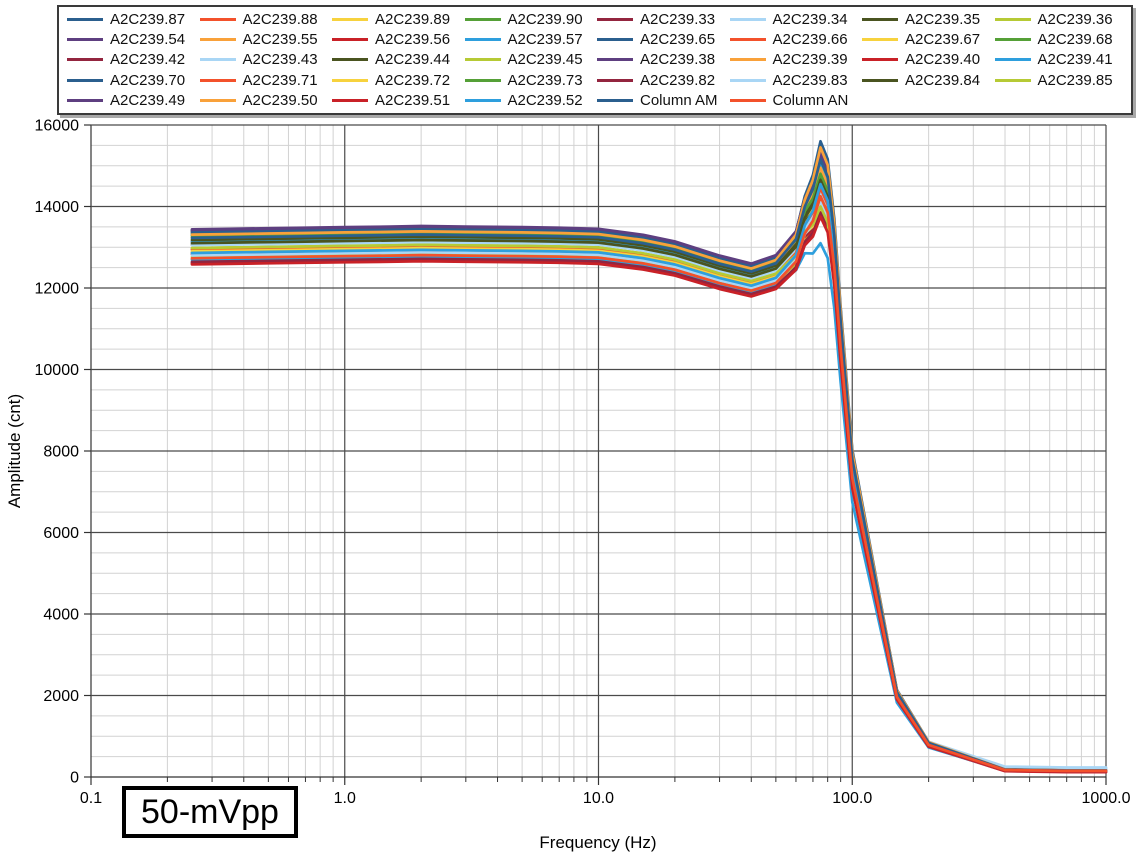  I want to click on legend-label: A2C239.71, so click(280, 80).